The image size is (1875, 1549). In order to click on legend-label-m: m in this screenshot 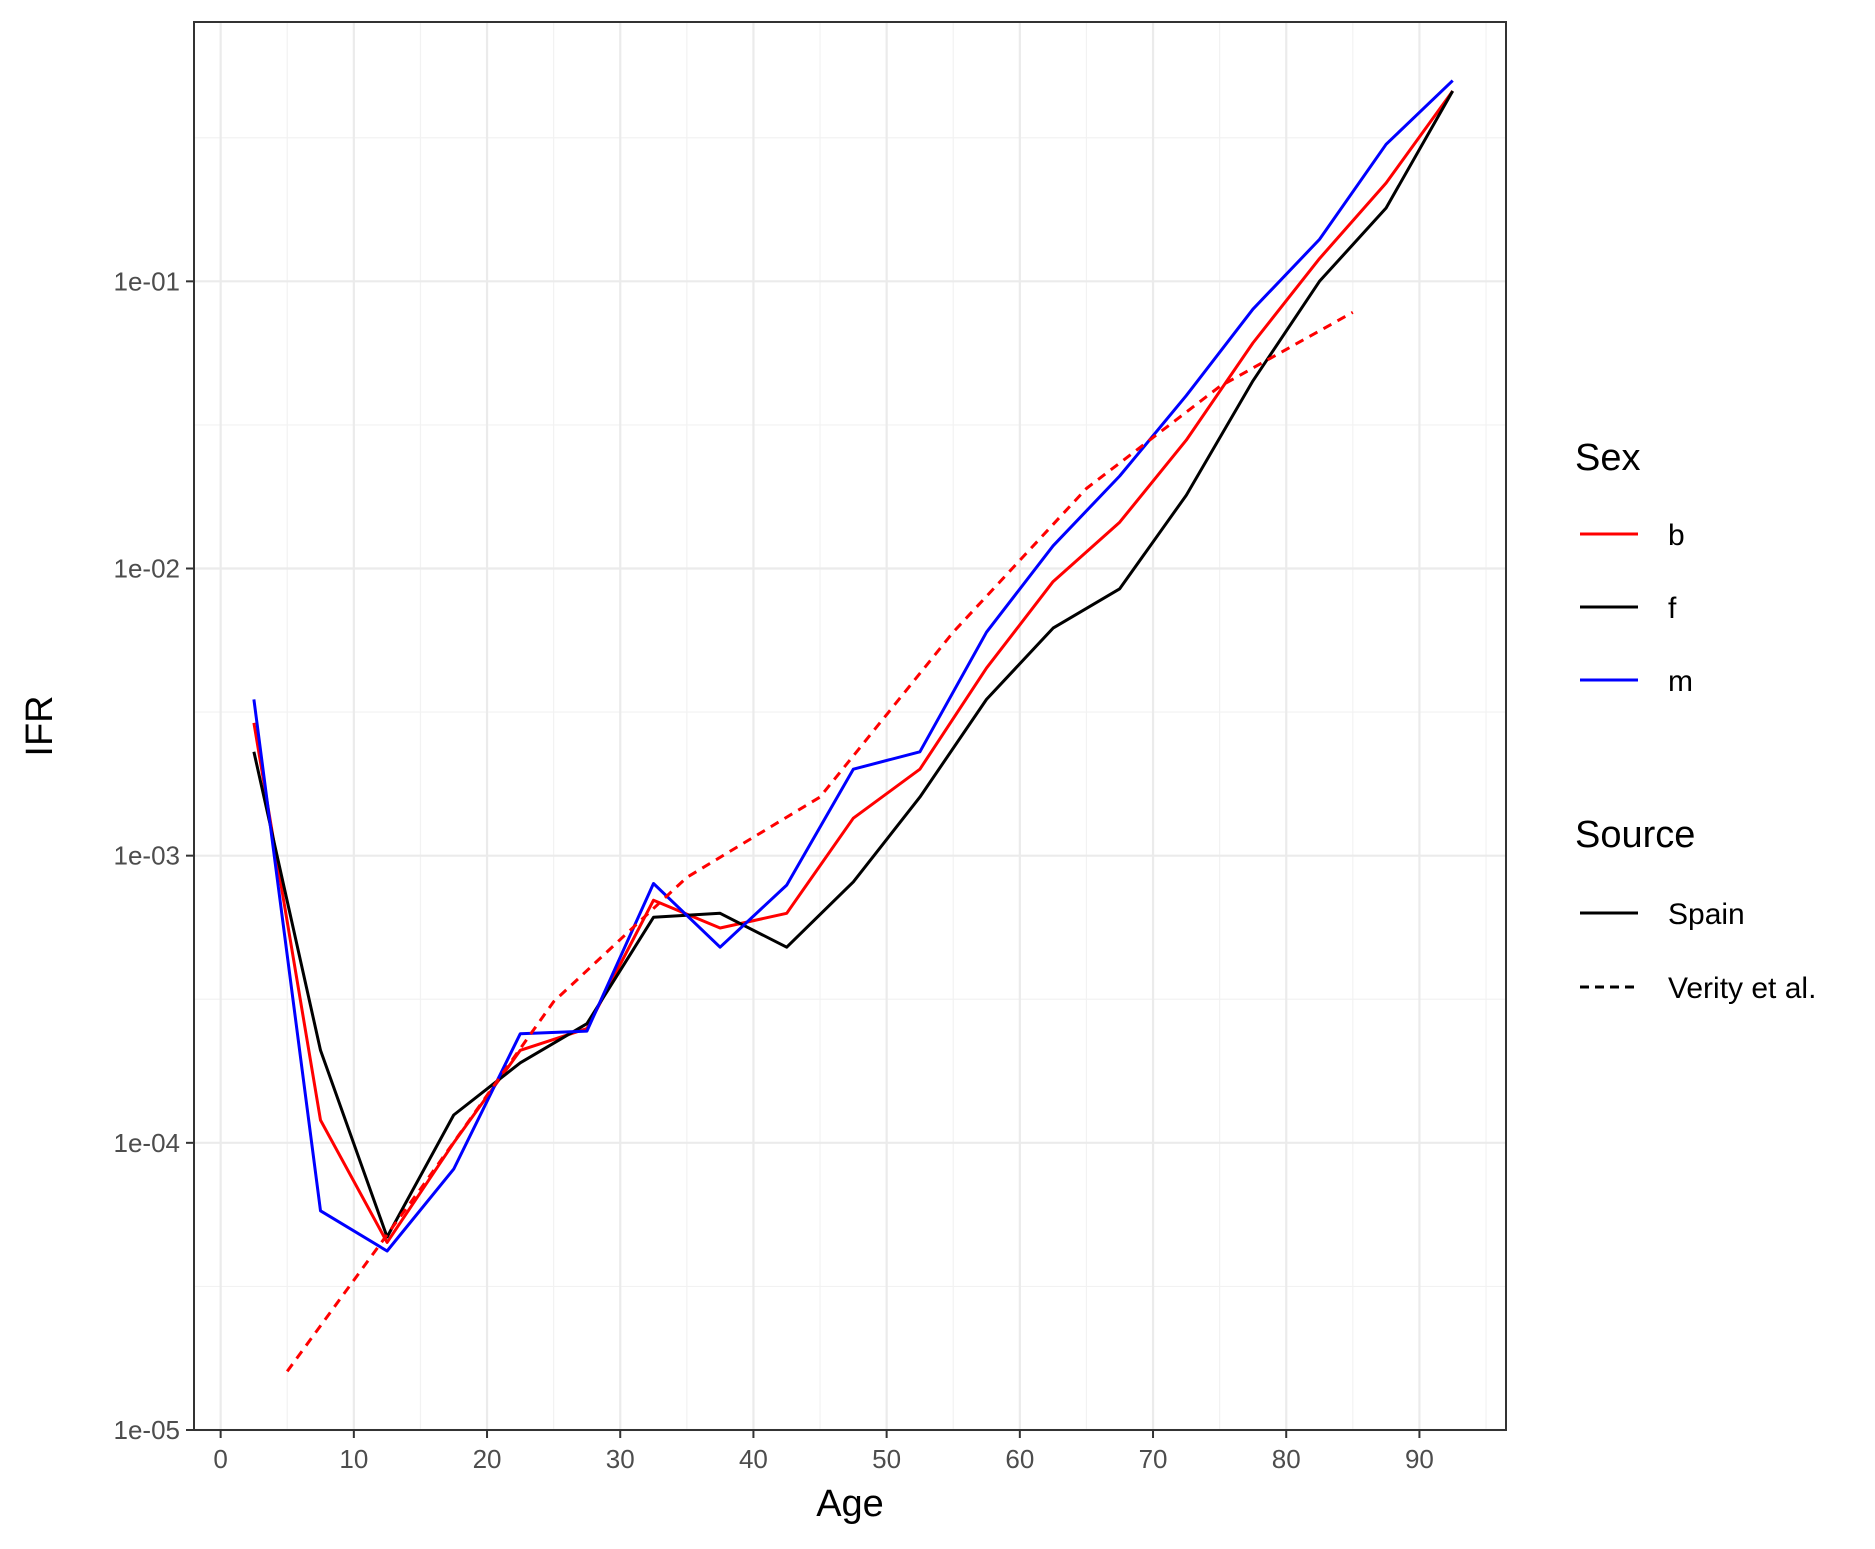, I will do `click(1680, 681)`.